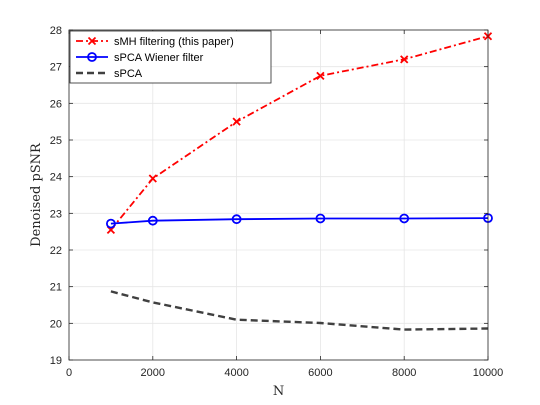 The image size is (540, 405). What do you see at coordinates (128, 74) in the screenshot?
I see `legend-label: sPCA` at bounding box center [128, 74].